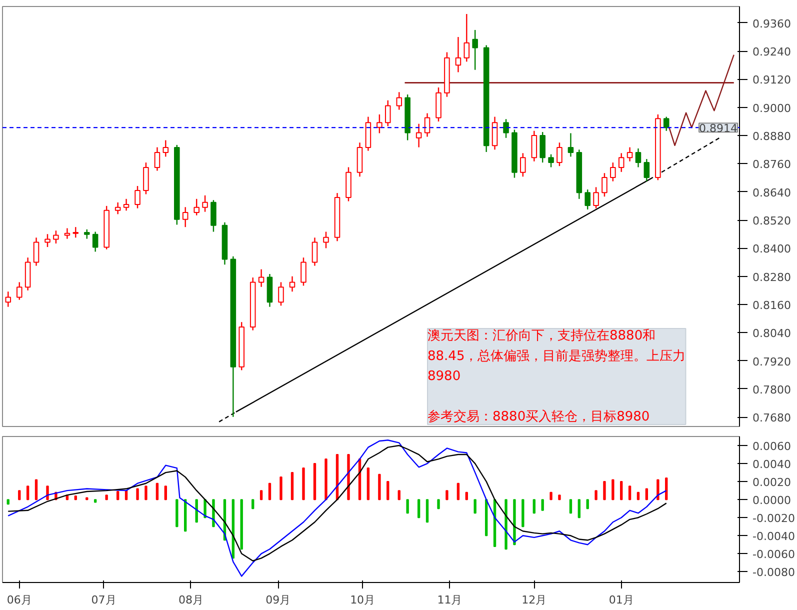  Describe the element at coordinates (771, 137) in the screenshot. I see `y-tick-label: 0.8880` at that location.